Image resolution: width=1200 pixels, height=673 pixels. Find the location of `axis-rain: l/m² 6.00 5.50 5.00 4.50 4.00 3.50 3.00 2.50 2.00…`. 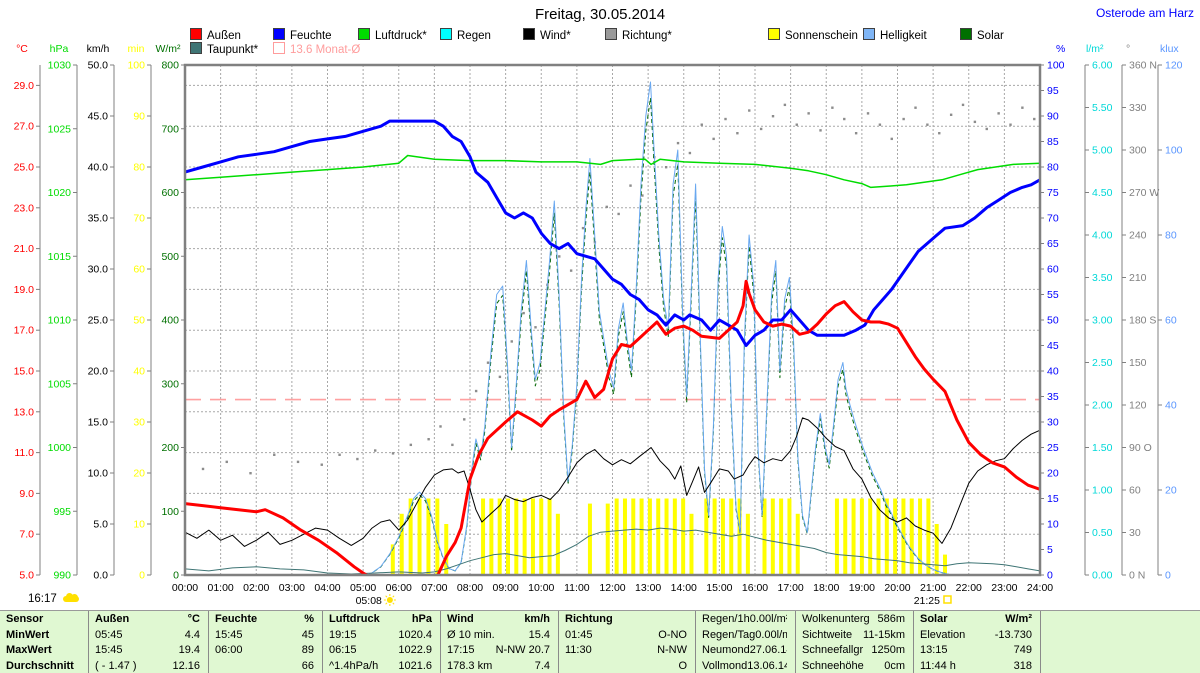

axis-rain: l/m² 6.00 5.50 5.00 4.50 4.00 3.50 3.00 2.50 2.00… is located at coordinates (1098, 312).